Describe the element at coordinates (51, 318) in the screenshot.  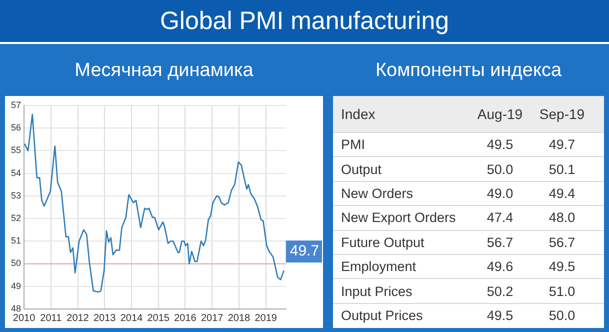
I see `x-tick-label: 2011` at that location.